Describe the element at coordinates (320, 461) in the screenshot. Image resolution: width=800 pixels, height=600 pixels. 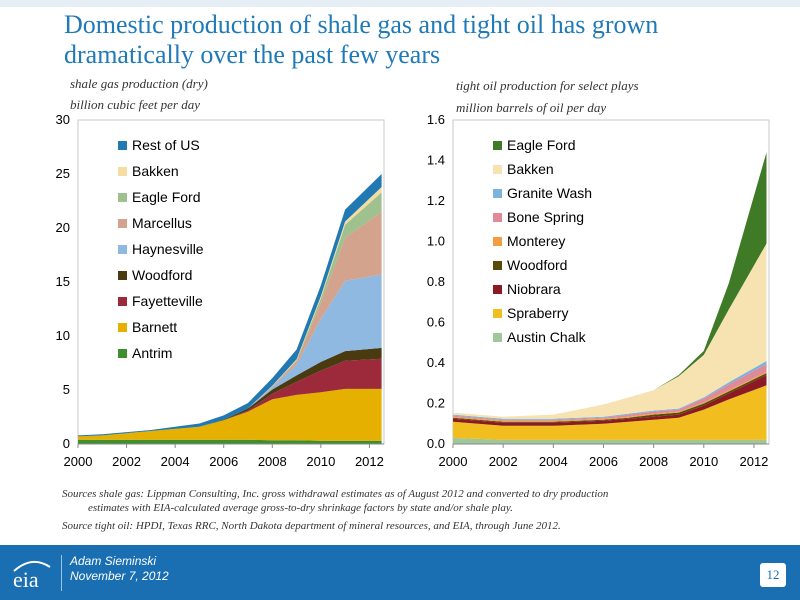
I see `gas-xtick-label: 2010` at that location.